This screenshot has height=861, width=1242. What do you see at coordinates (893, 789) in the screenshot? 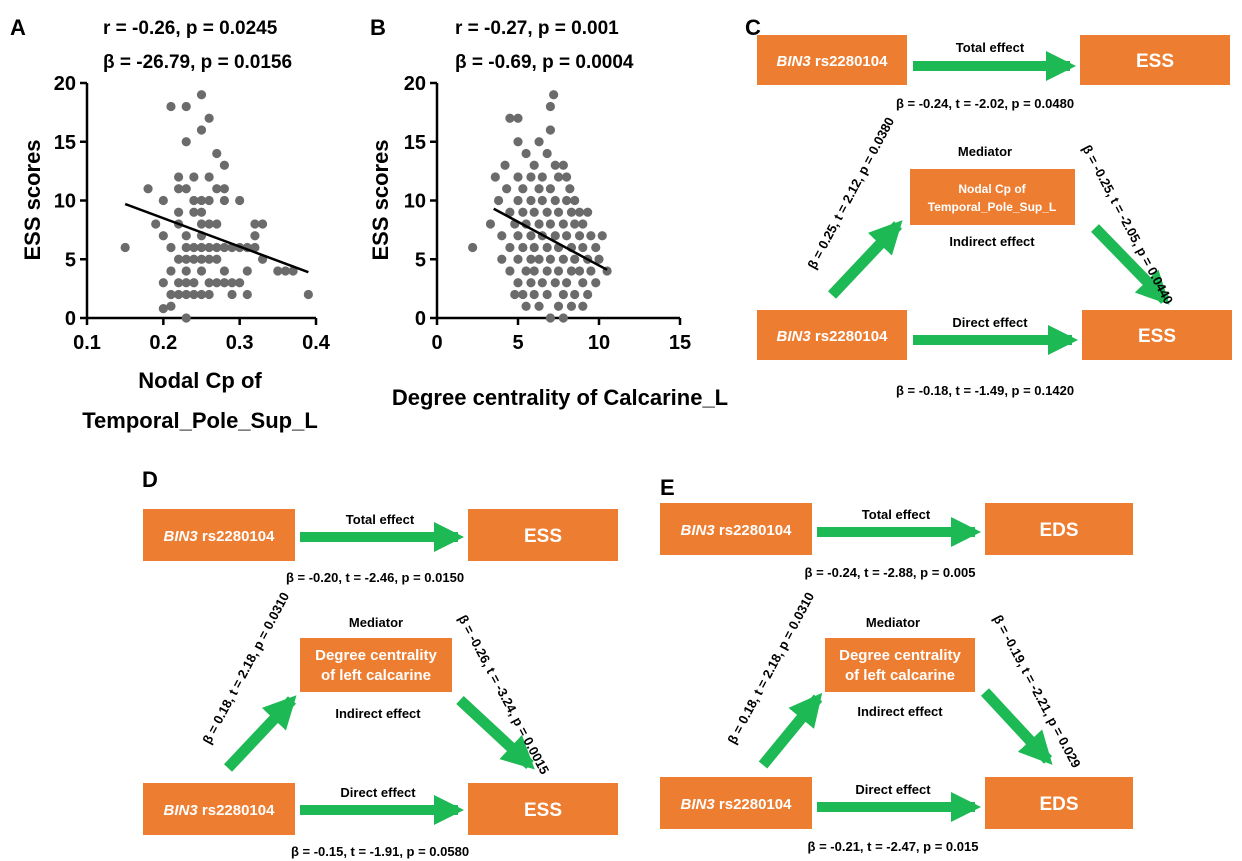
I see `arrow-e-direct-label: Direct effect` at bounding box center [893, 789].